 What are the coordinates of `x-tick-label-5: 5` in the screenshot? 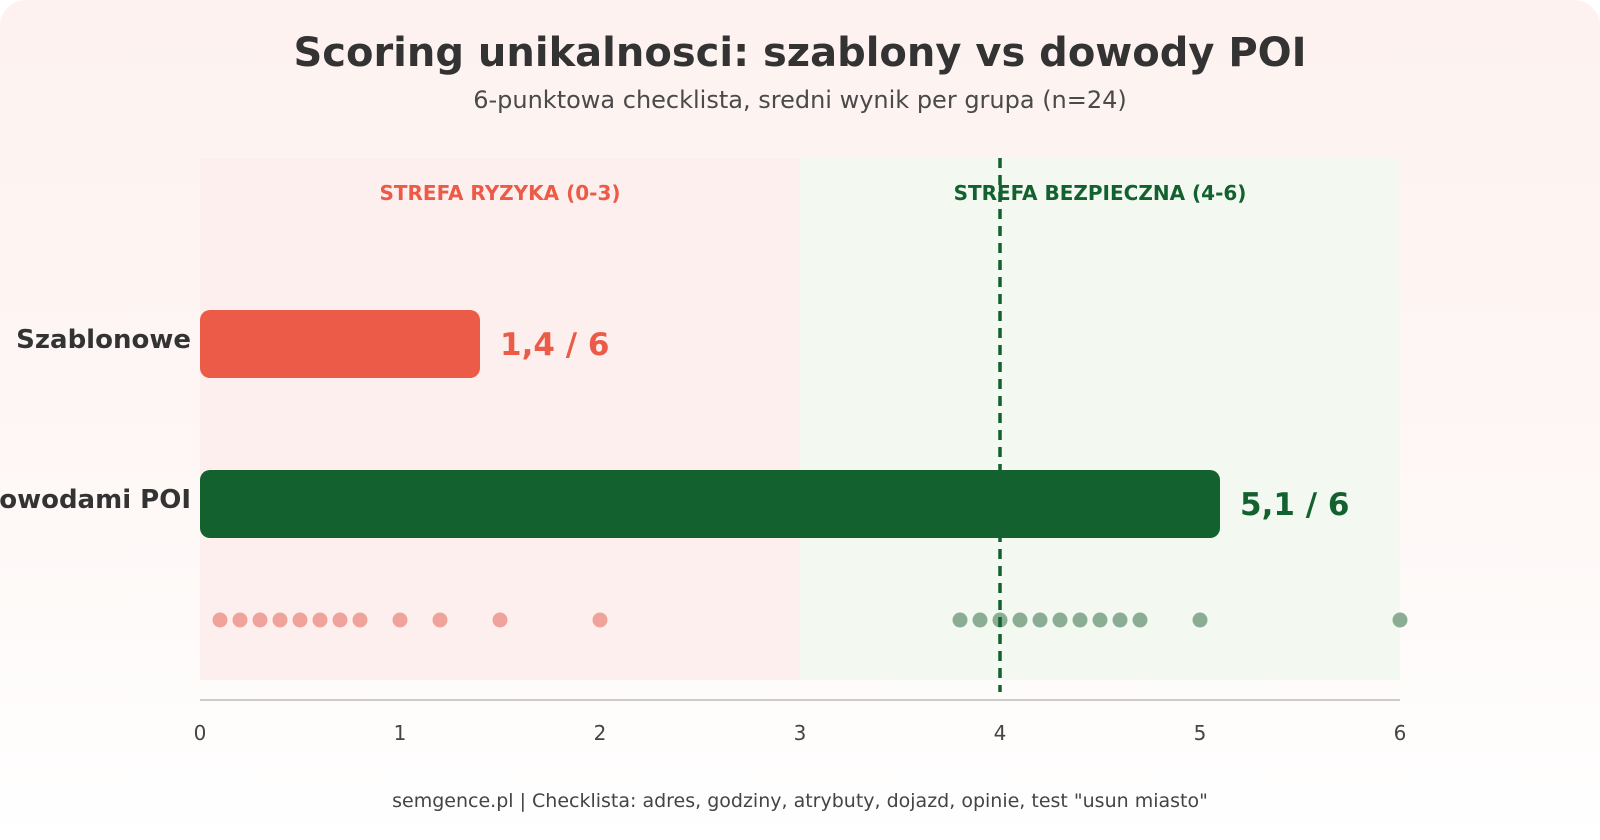 It's located at (1200, 733).